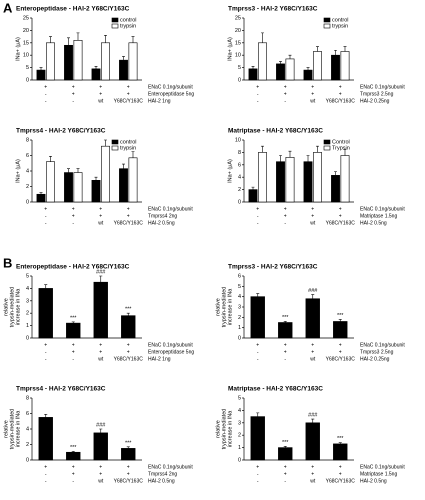 The image size is (425, 500). What do you see at coordinates (27, 445) in the screenshot?
I see `y-tick-label: 2` at bounding box center [27, 445].